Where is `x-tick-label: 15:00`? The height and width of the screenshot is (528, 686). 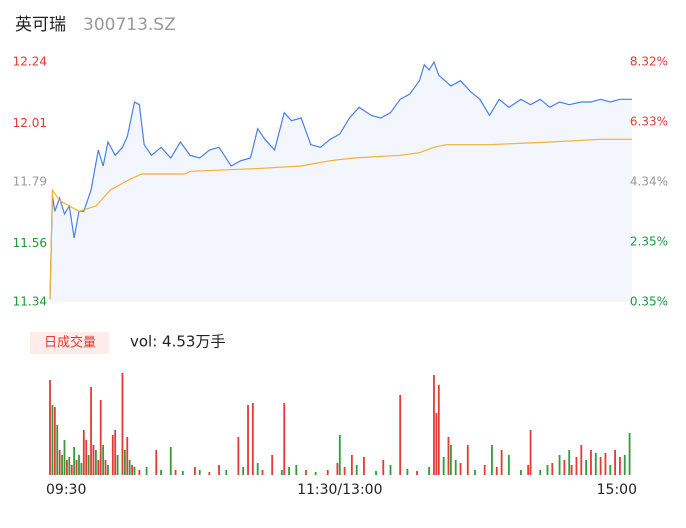
x-tick-label: 15:00 is located at coordinates (617, 490).